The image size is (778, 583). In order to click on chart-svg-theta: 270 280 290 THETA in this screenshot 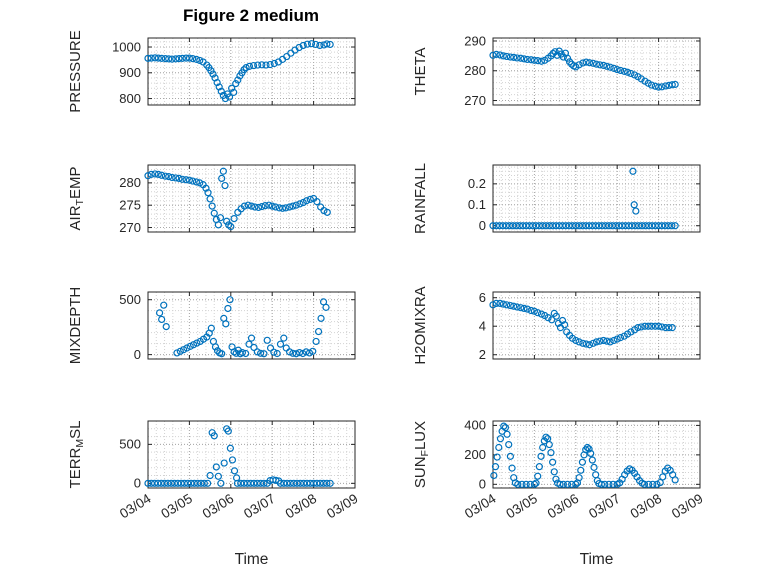, I will do `click(556, 70)`.